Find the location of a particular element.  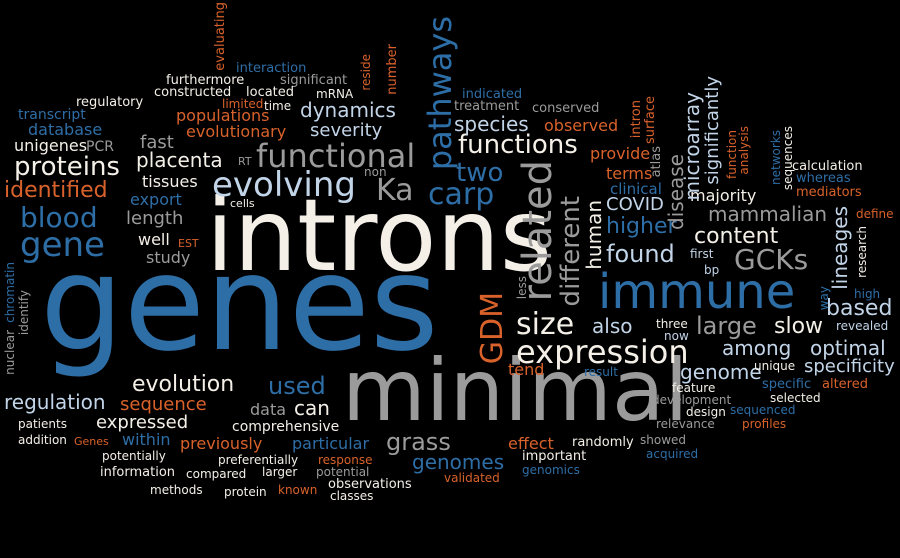

word-feature: feature is located at coordinates (694, 388).